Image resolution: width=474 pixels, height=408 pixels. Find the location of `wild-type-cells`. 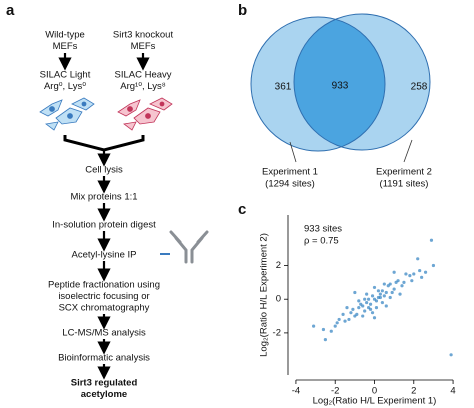

wild-type-cells is located at coordinates (67, 114).